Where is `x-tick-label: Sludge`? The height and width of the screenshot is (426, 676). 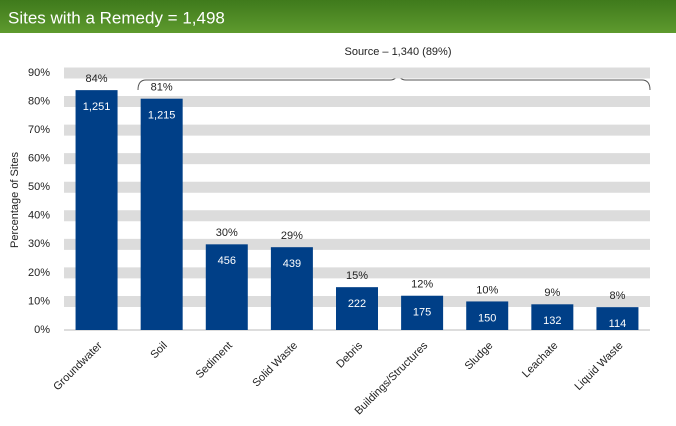 x-tick-label: Sludge is located at coordinates (479, 356).